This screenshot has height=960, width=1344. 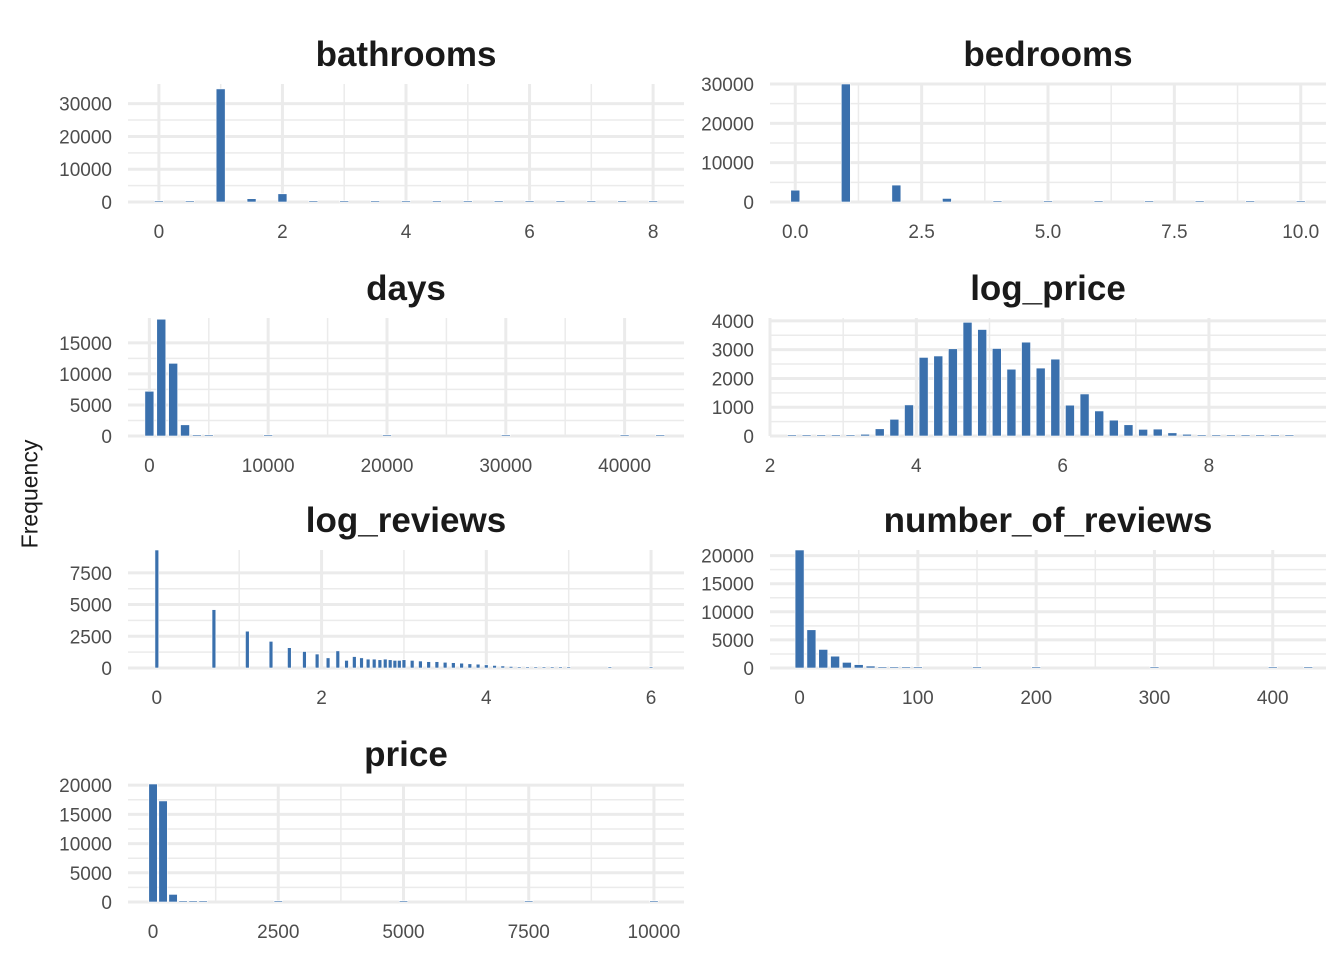 What do you see at coordinates (1048, 288) in the screenshot?
I see `panel-title: log_price` at bounding box center [1048, 288].